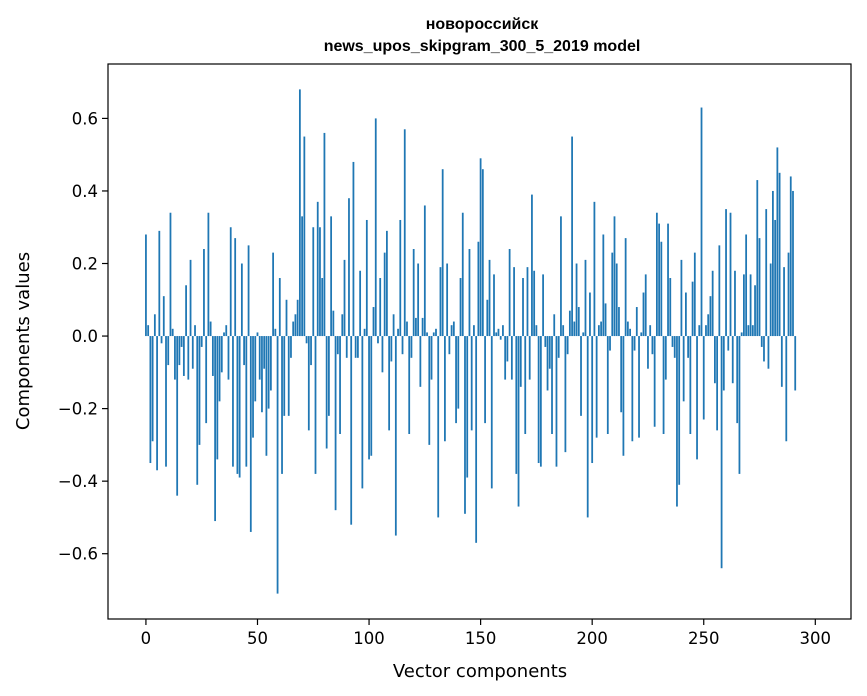 The image size is (867, 696). I want to click on x-tick-label: 250, so click(704, 638).